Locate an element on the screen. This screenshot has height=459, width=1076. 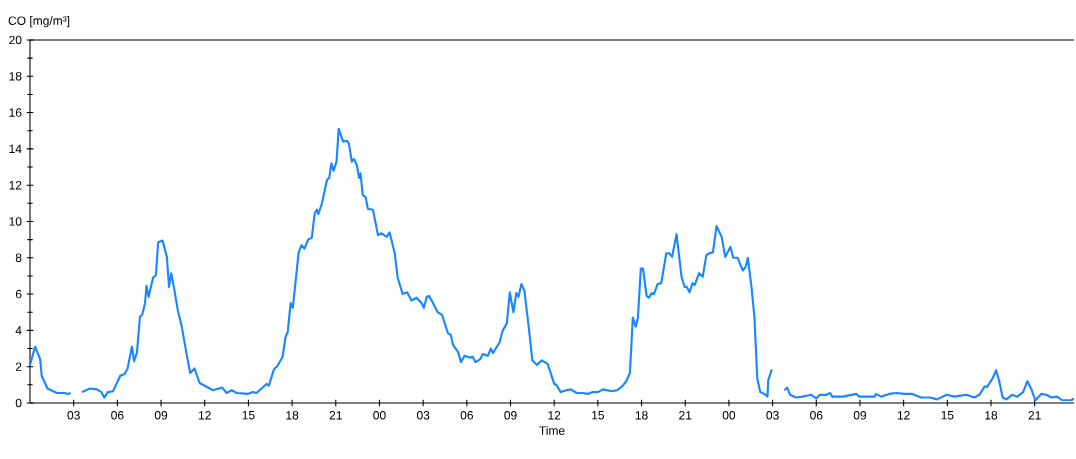
y-axis-title: CO [mg/m³] is located at coordinates (39, 22).